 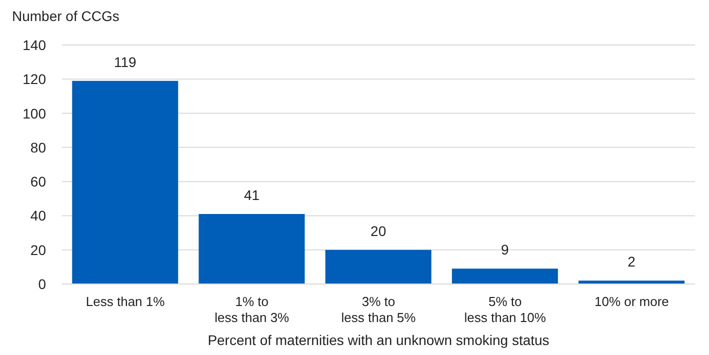 What do you see at coordinates (38, 216) in the screenshot?
I see `y-tick-label: 40` at bounding box center [38, 216].